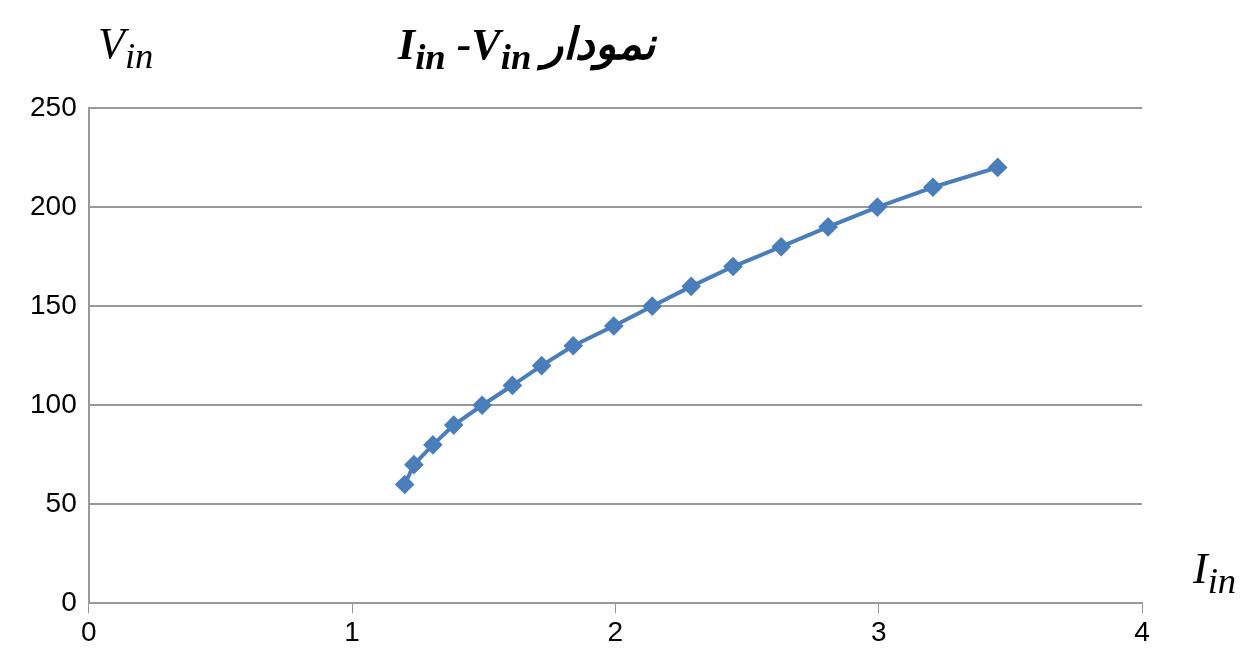 Image resolution: width=1260 pixels, height=671 pixels. I want to click on y-tick-label: 50, so click(61, 503).